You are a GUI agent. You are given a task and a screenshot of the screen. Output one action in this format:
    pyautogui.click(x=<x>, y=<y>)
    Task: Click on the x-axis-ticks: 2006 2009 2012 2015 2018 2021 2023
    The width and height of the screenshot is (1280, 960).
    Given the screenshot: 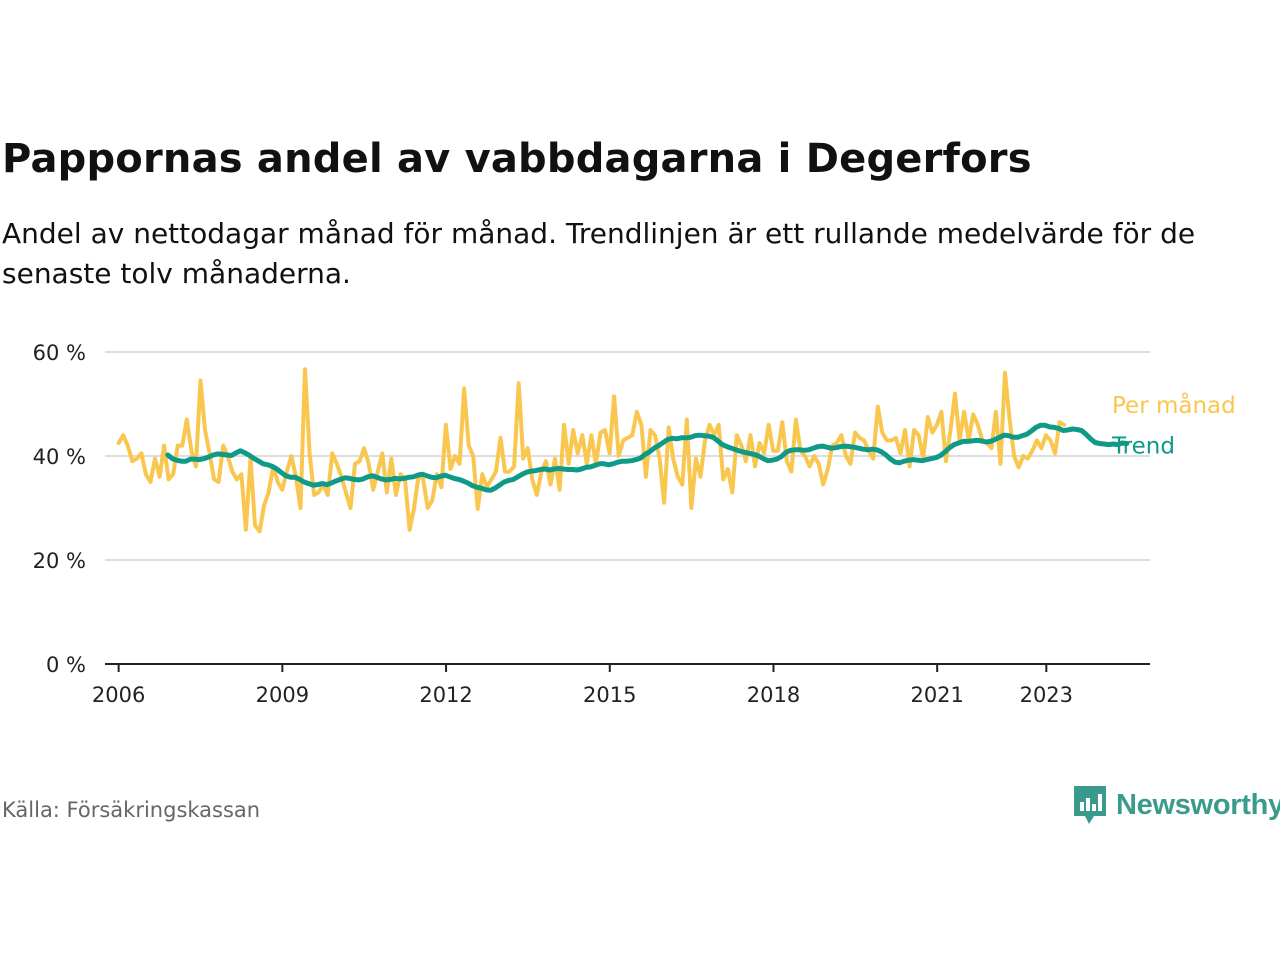 What is the action you would take?
    pyautogui.click(x=621, y=685)
    